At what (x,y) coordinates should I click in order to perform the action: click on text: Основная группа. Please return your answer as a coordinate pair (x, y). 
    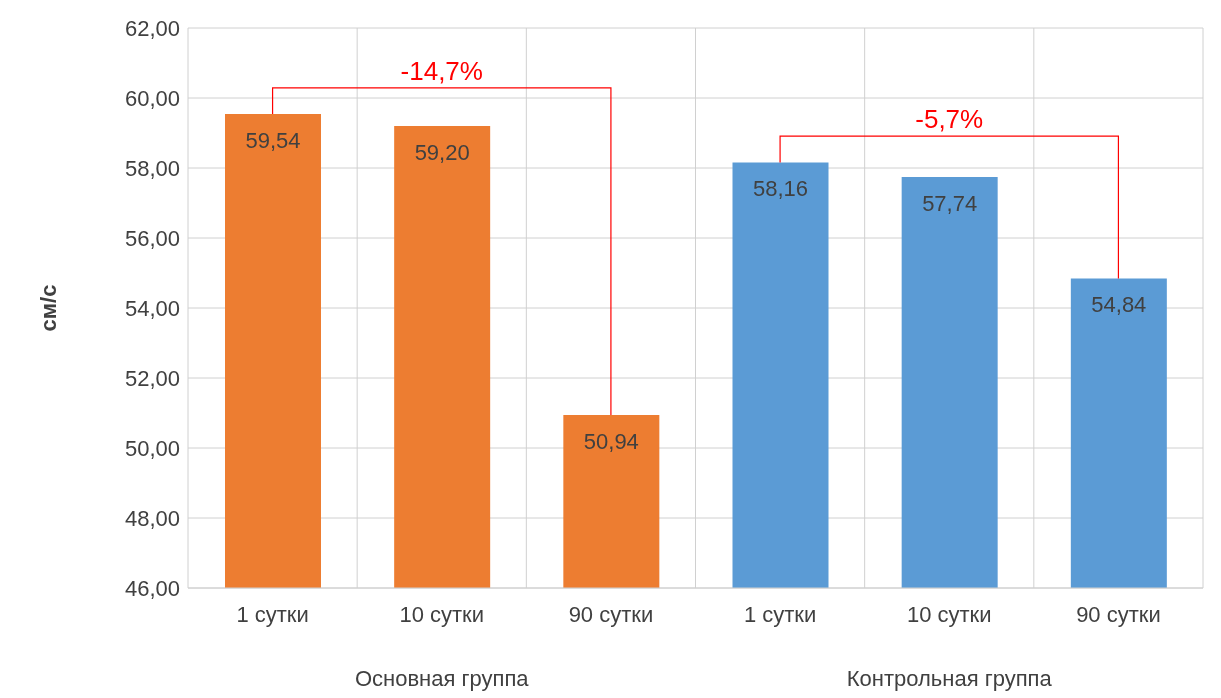
    Looking at the image, I should click on (442, 678).